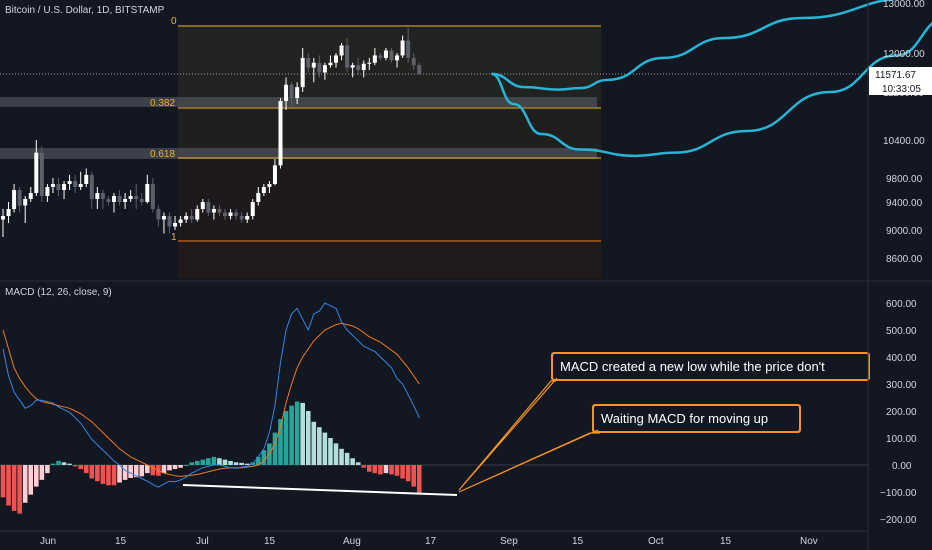  I want to click on time-tick-label: Jul, so click(202, 541).